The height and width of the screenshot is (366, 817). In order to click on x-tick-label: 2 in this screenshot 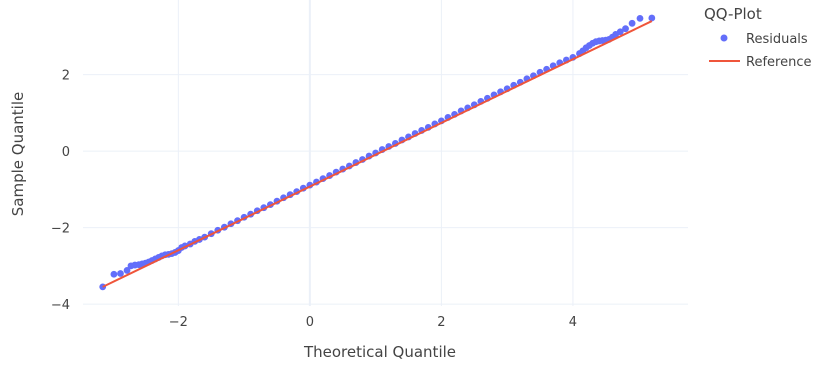, I will do `click(441, 322)`.